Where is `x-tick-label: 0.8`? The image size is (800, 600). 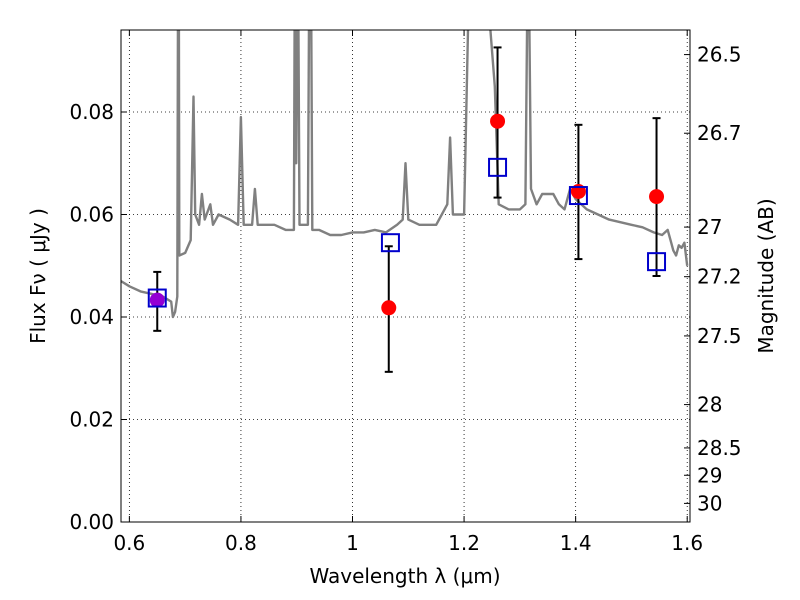
x-tick-label: 0.8 is located at coordinates (241, 543).